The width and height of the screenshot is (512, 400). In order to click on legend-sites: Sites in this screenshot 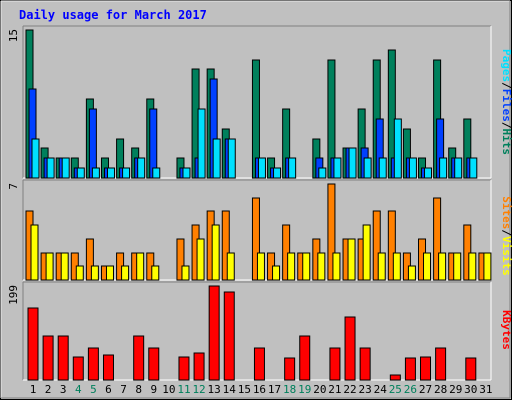, I will do `click(506, 212)`.